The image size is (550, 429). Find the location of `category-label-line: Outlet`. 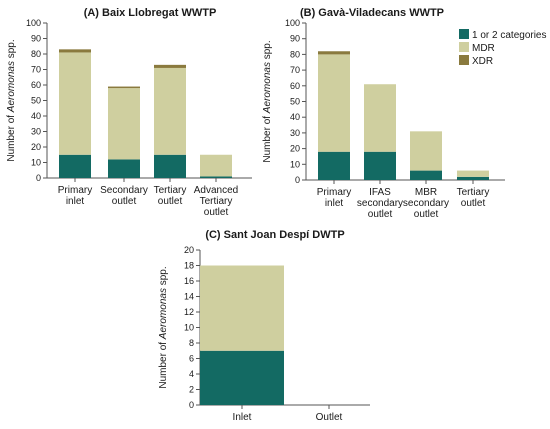

category-label-line: Outlet is located at coordinates (329, 417).